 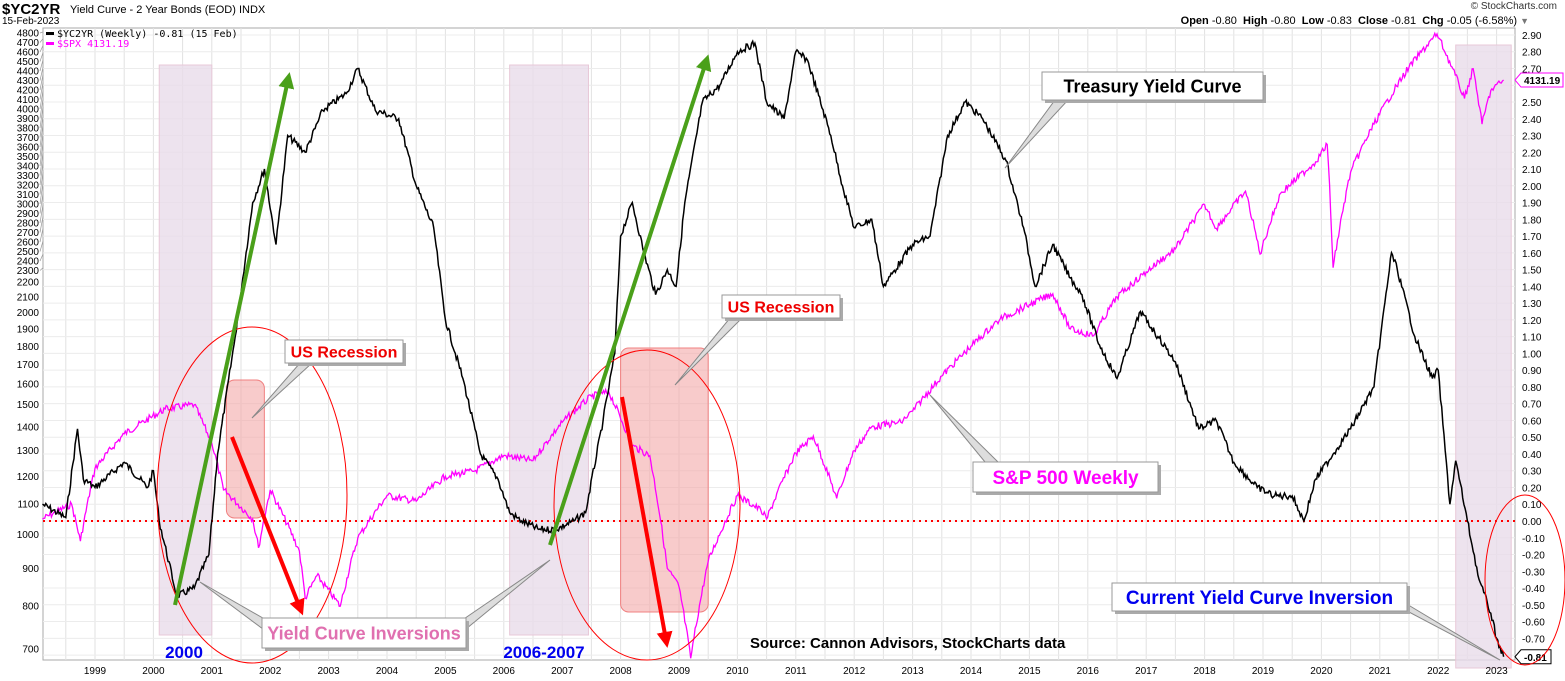 I want to click on right-tick-label: -0.30, so click(x=1533, y=572).